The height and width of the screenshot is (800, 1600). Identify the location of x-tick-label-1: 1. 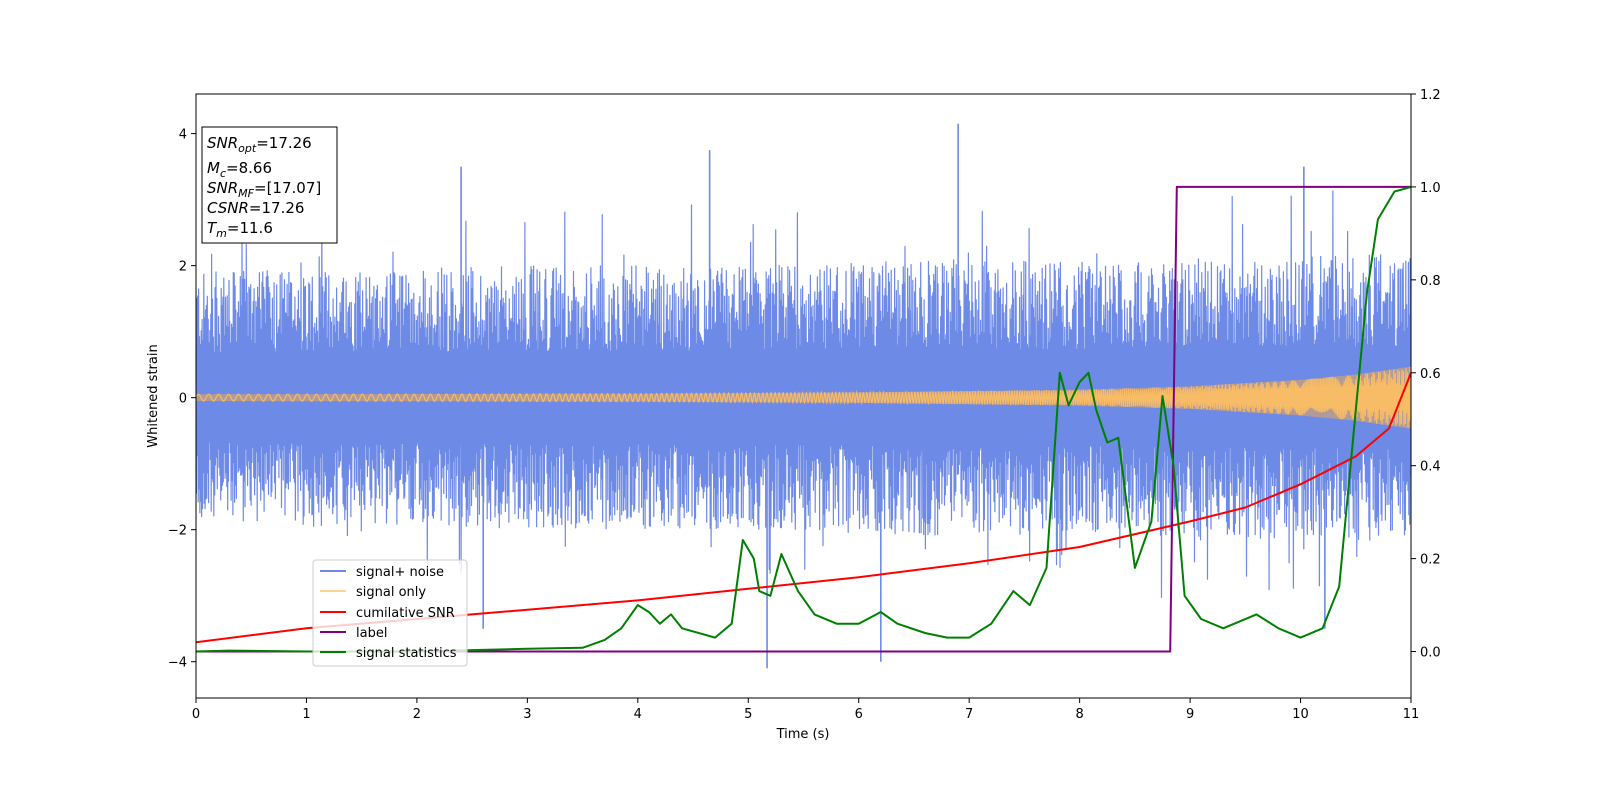
(306, 714).